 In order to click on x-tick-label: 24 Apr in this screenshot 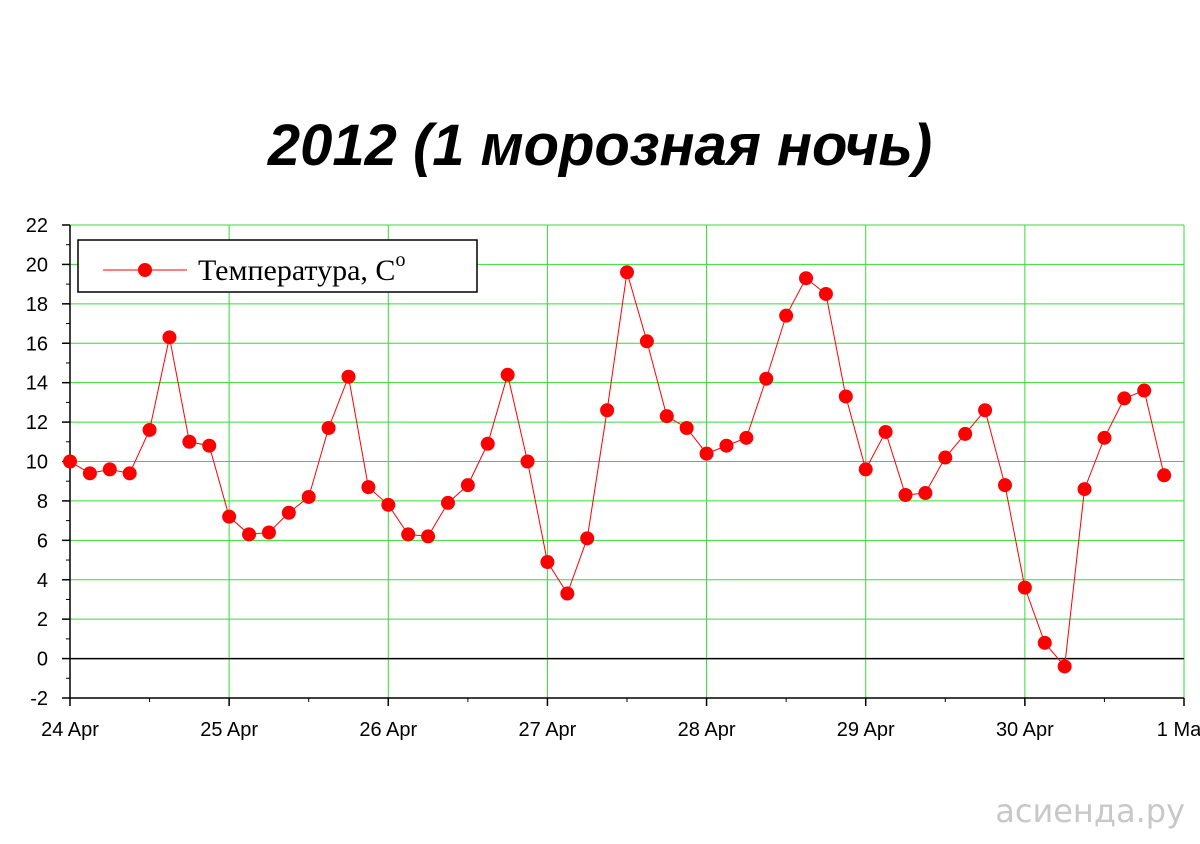, I will do `click(70, 730)`.